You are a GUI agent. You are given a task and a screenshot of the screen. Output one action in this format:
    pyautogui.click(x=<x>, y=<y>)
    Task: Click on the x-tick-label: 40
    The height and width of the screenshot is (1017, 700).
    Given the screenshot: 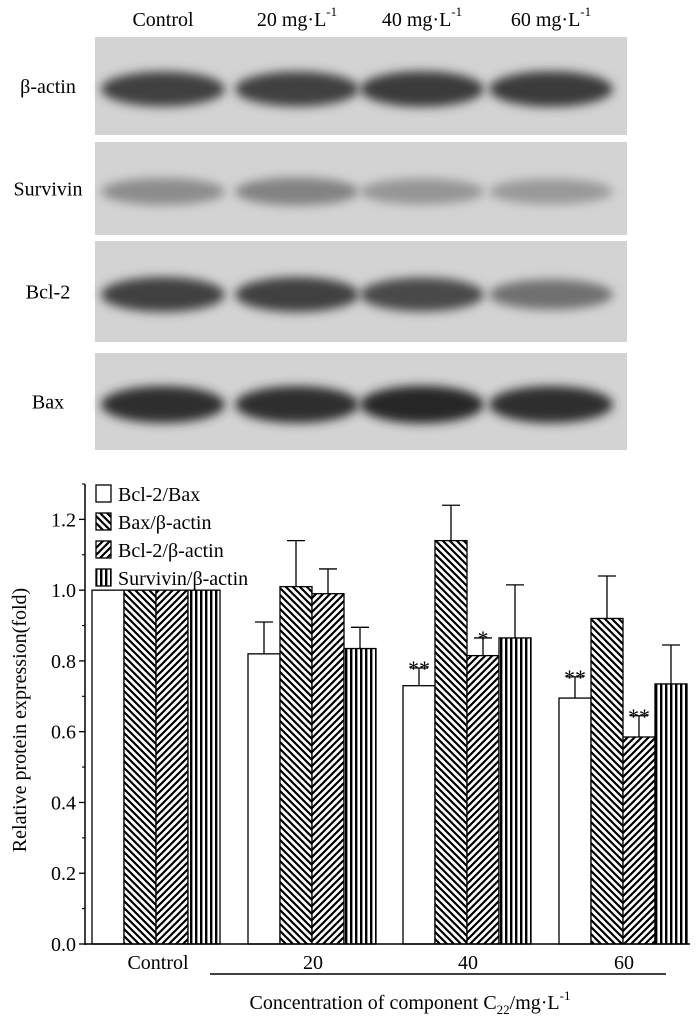 What is the action you would take?
    pyautogui.click(x=468, y=963)
    